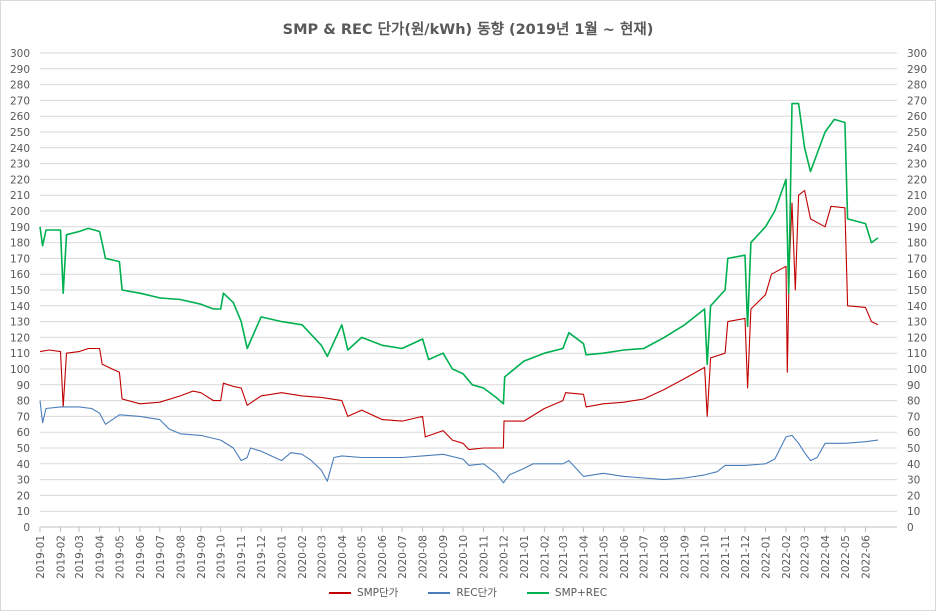 This screenshot has height=611, width=936. Describe the element at coordinates (537, 592) in the screenshot. I see `legend-swatch-sum` at that location.